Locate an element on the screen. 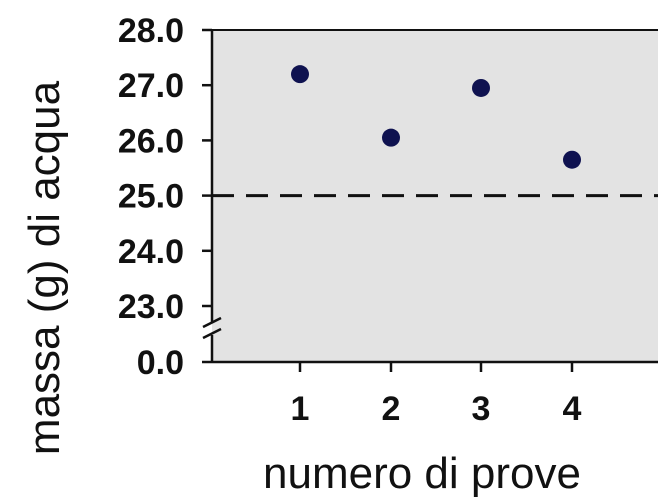 The image size is (658, 500). axis-break-mark-upper is located at coordinates (212, 322).